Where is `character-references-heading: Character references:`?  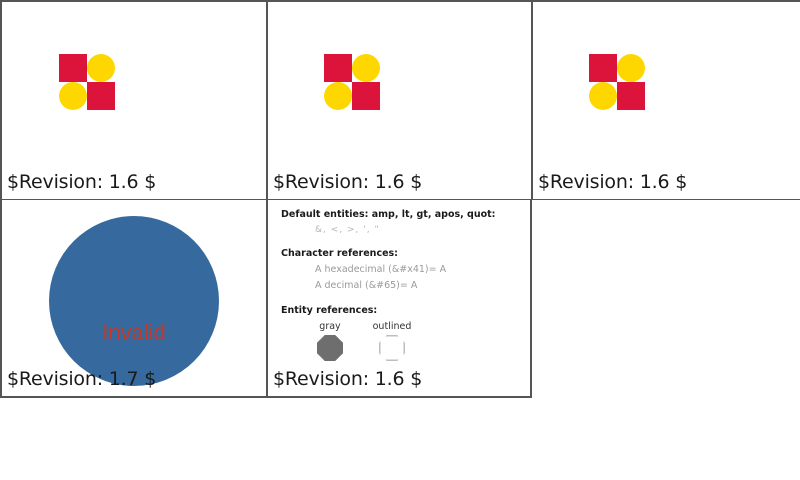
character-references-heading: Character references: is located at coordinates (339, 253).